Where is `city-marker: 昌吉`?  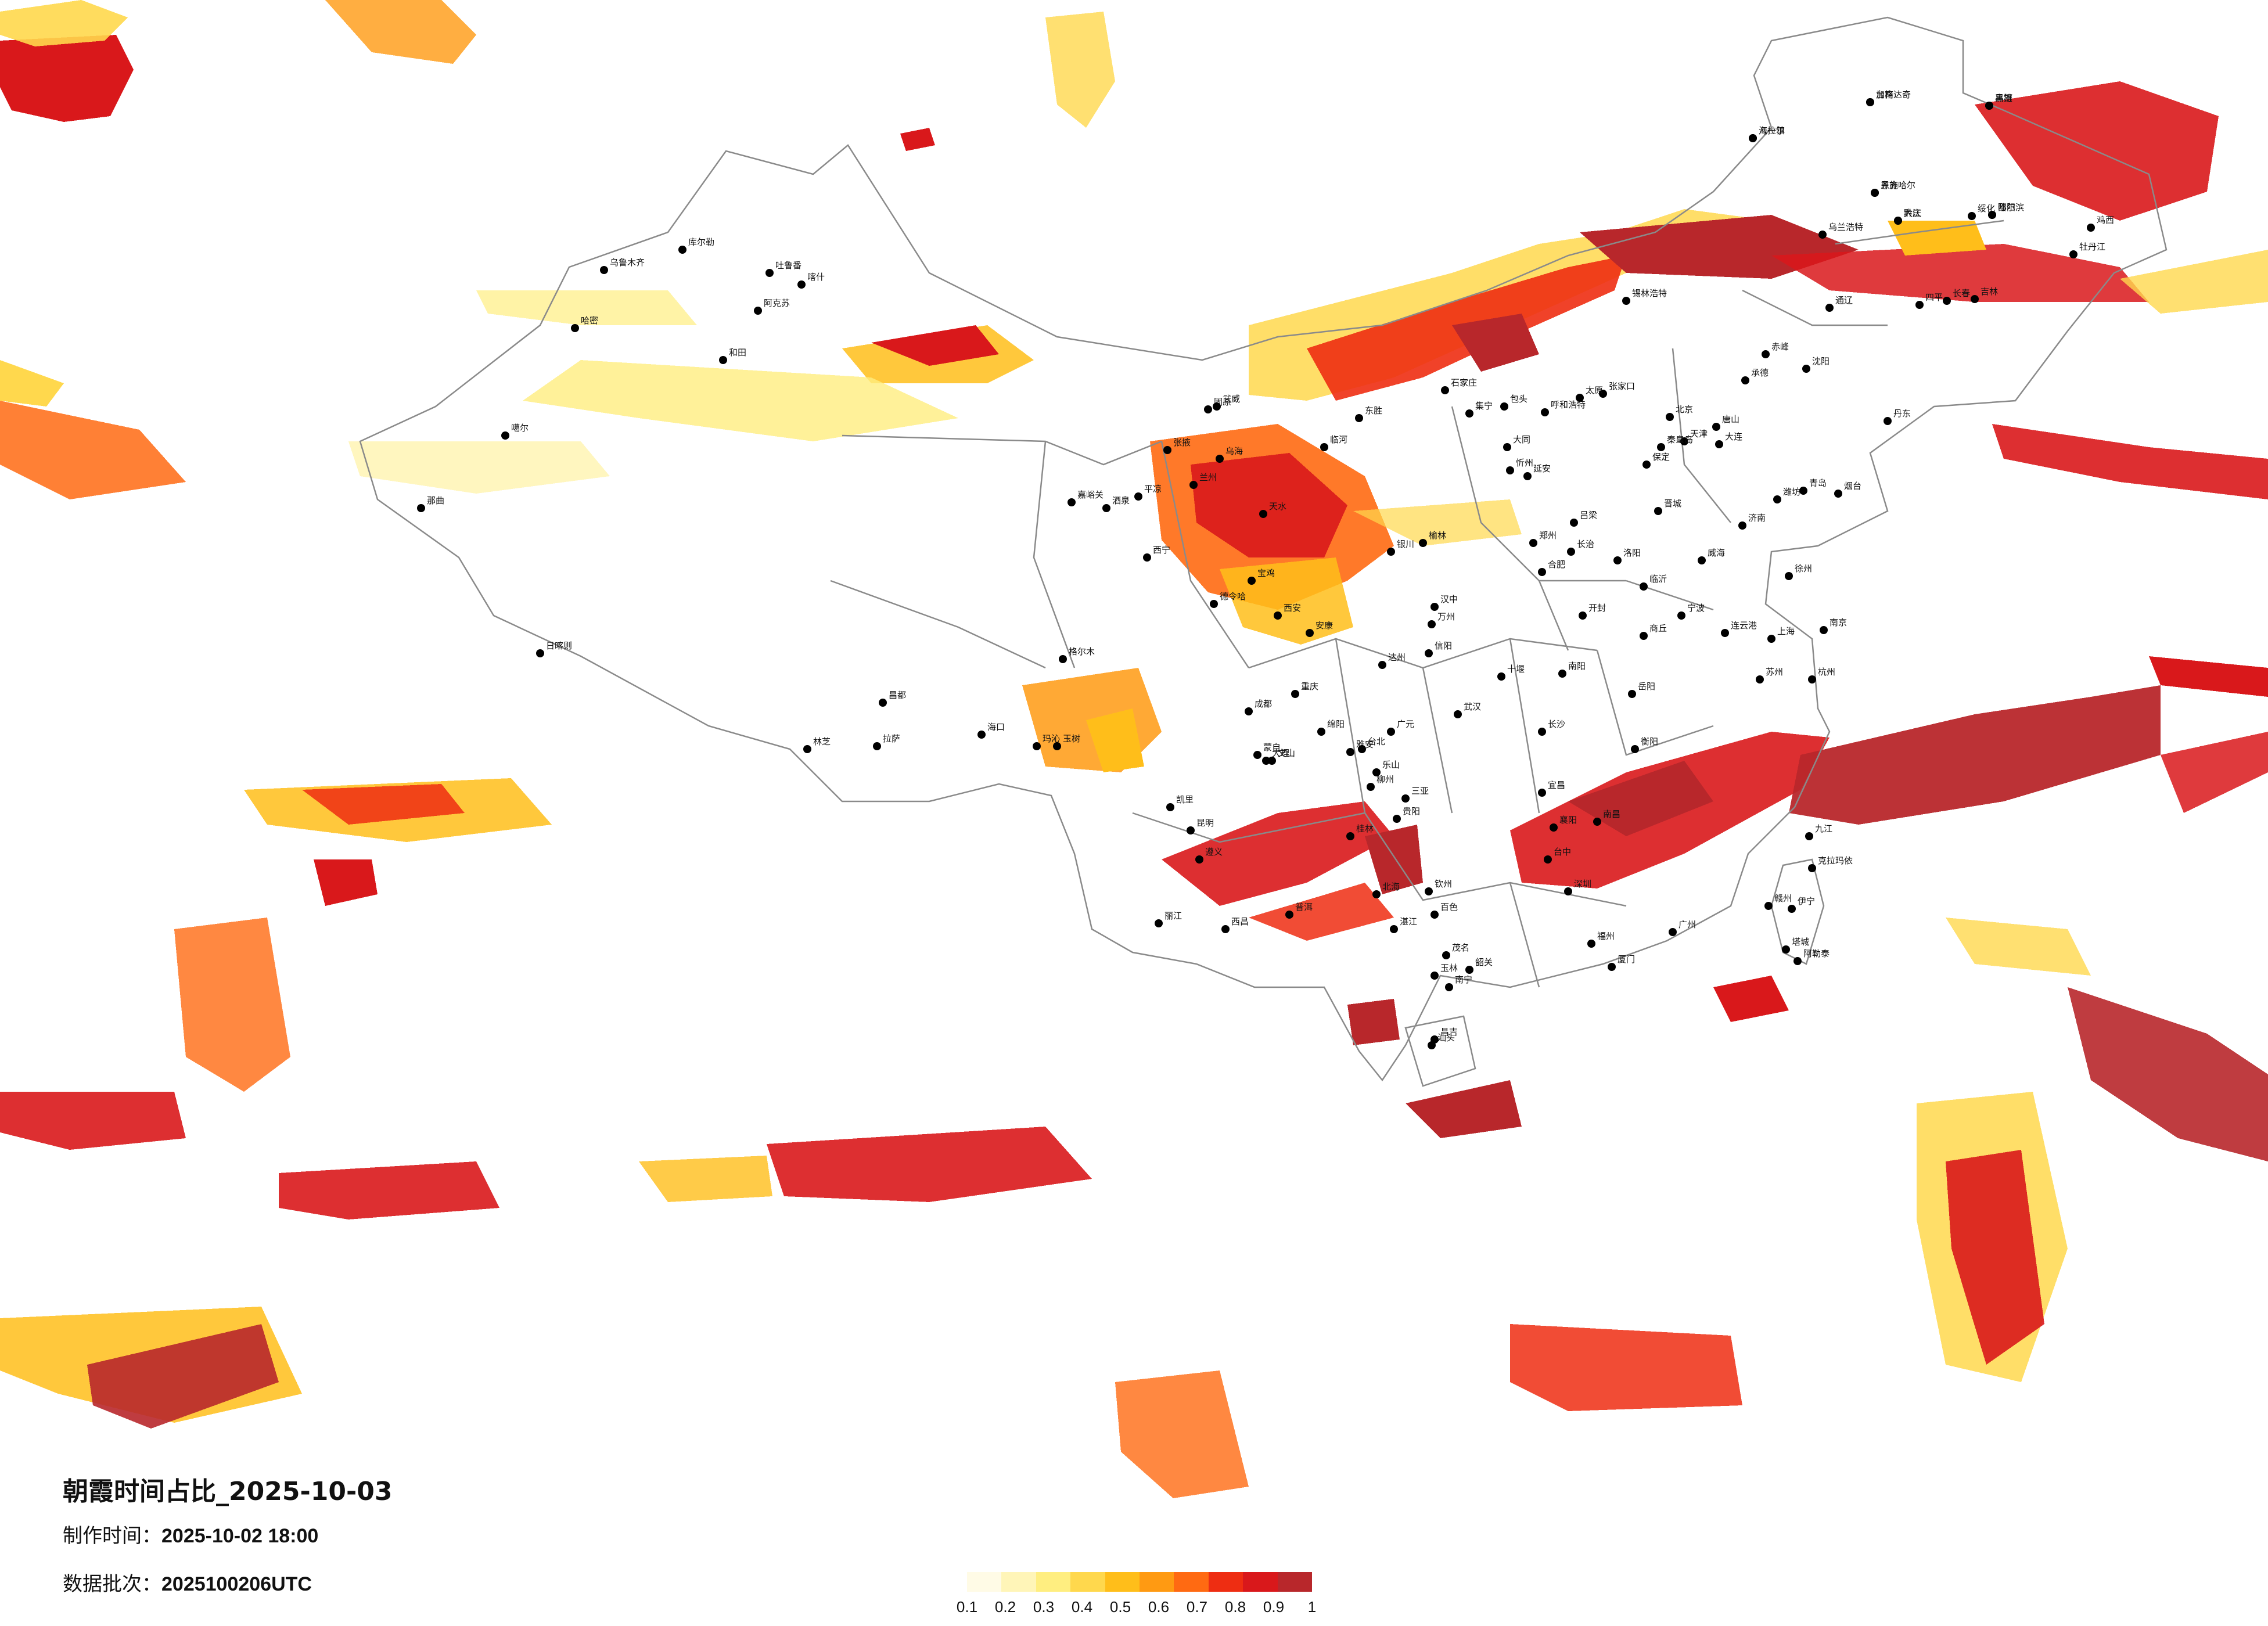 city-marker: 昌吉 is located at coordinates (1444, 1035).